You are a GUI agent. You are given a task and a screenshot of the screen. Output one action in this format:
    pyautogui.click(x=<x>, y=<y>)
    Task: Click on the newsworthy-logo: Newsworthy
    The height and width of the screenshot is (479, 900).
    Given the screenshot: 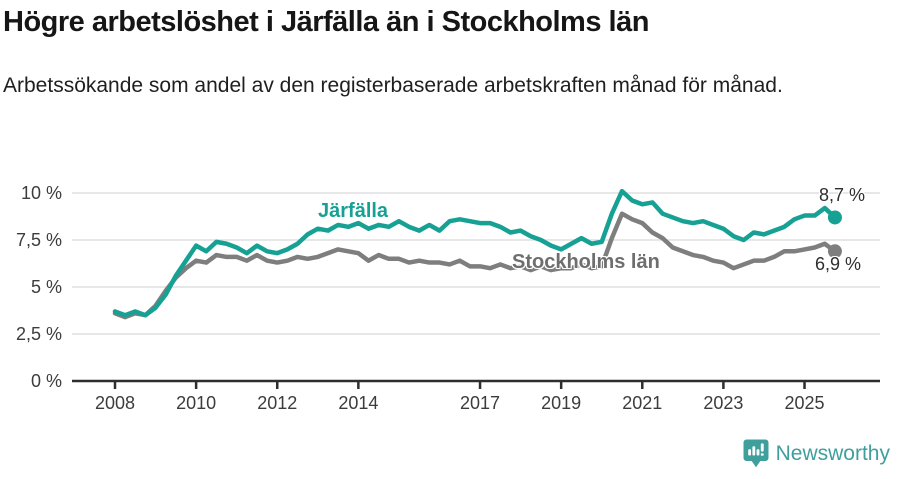 What is the action you would take?
    pyautogui.click(x=816, y=453)
    